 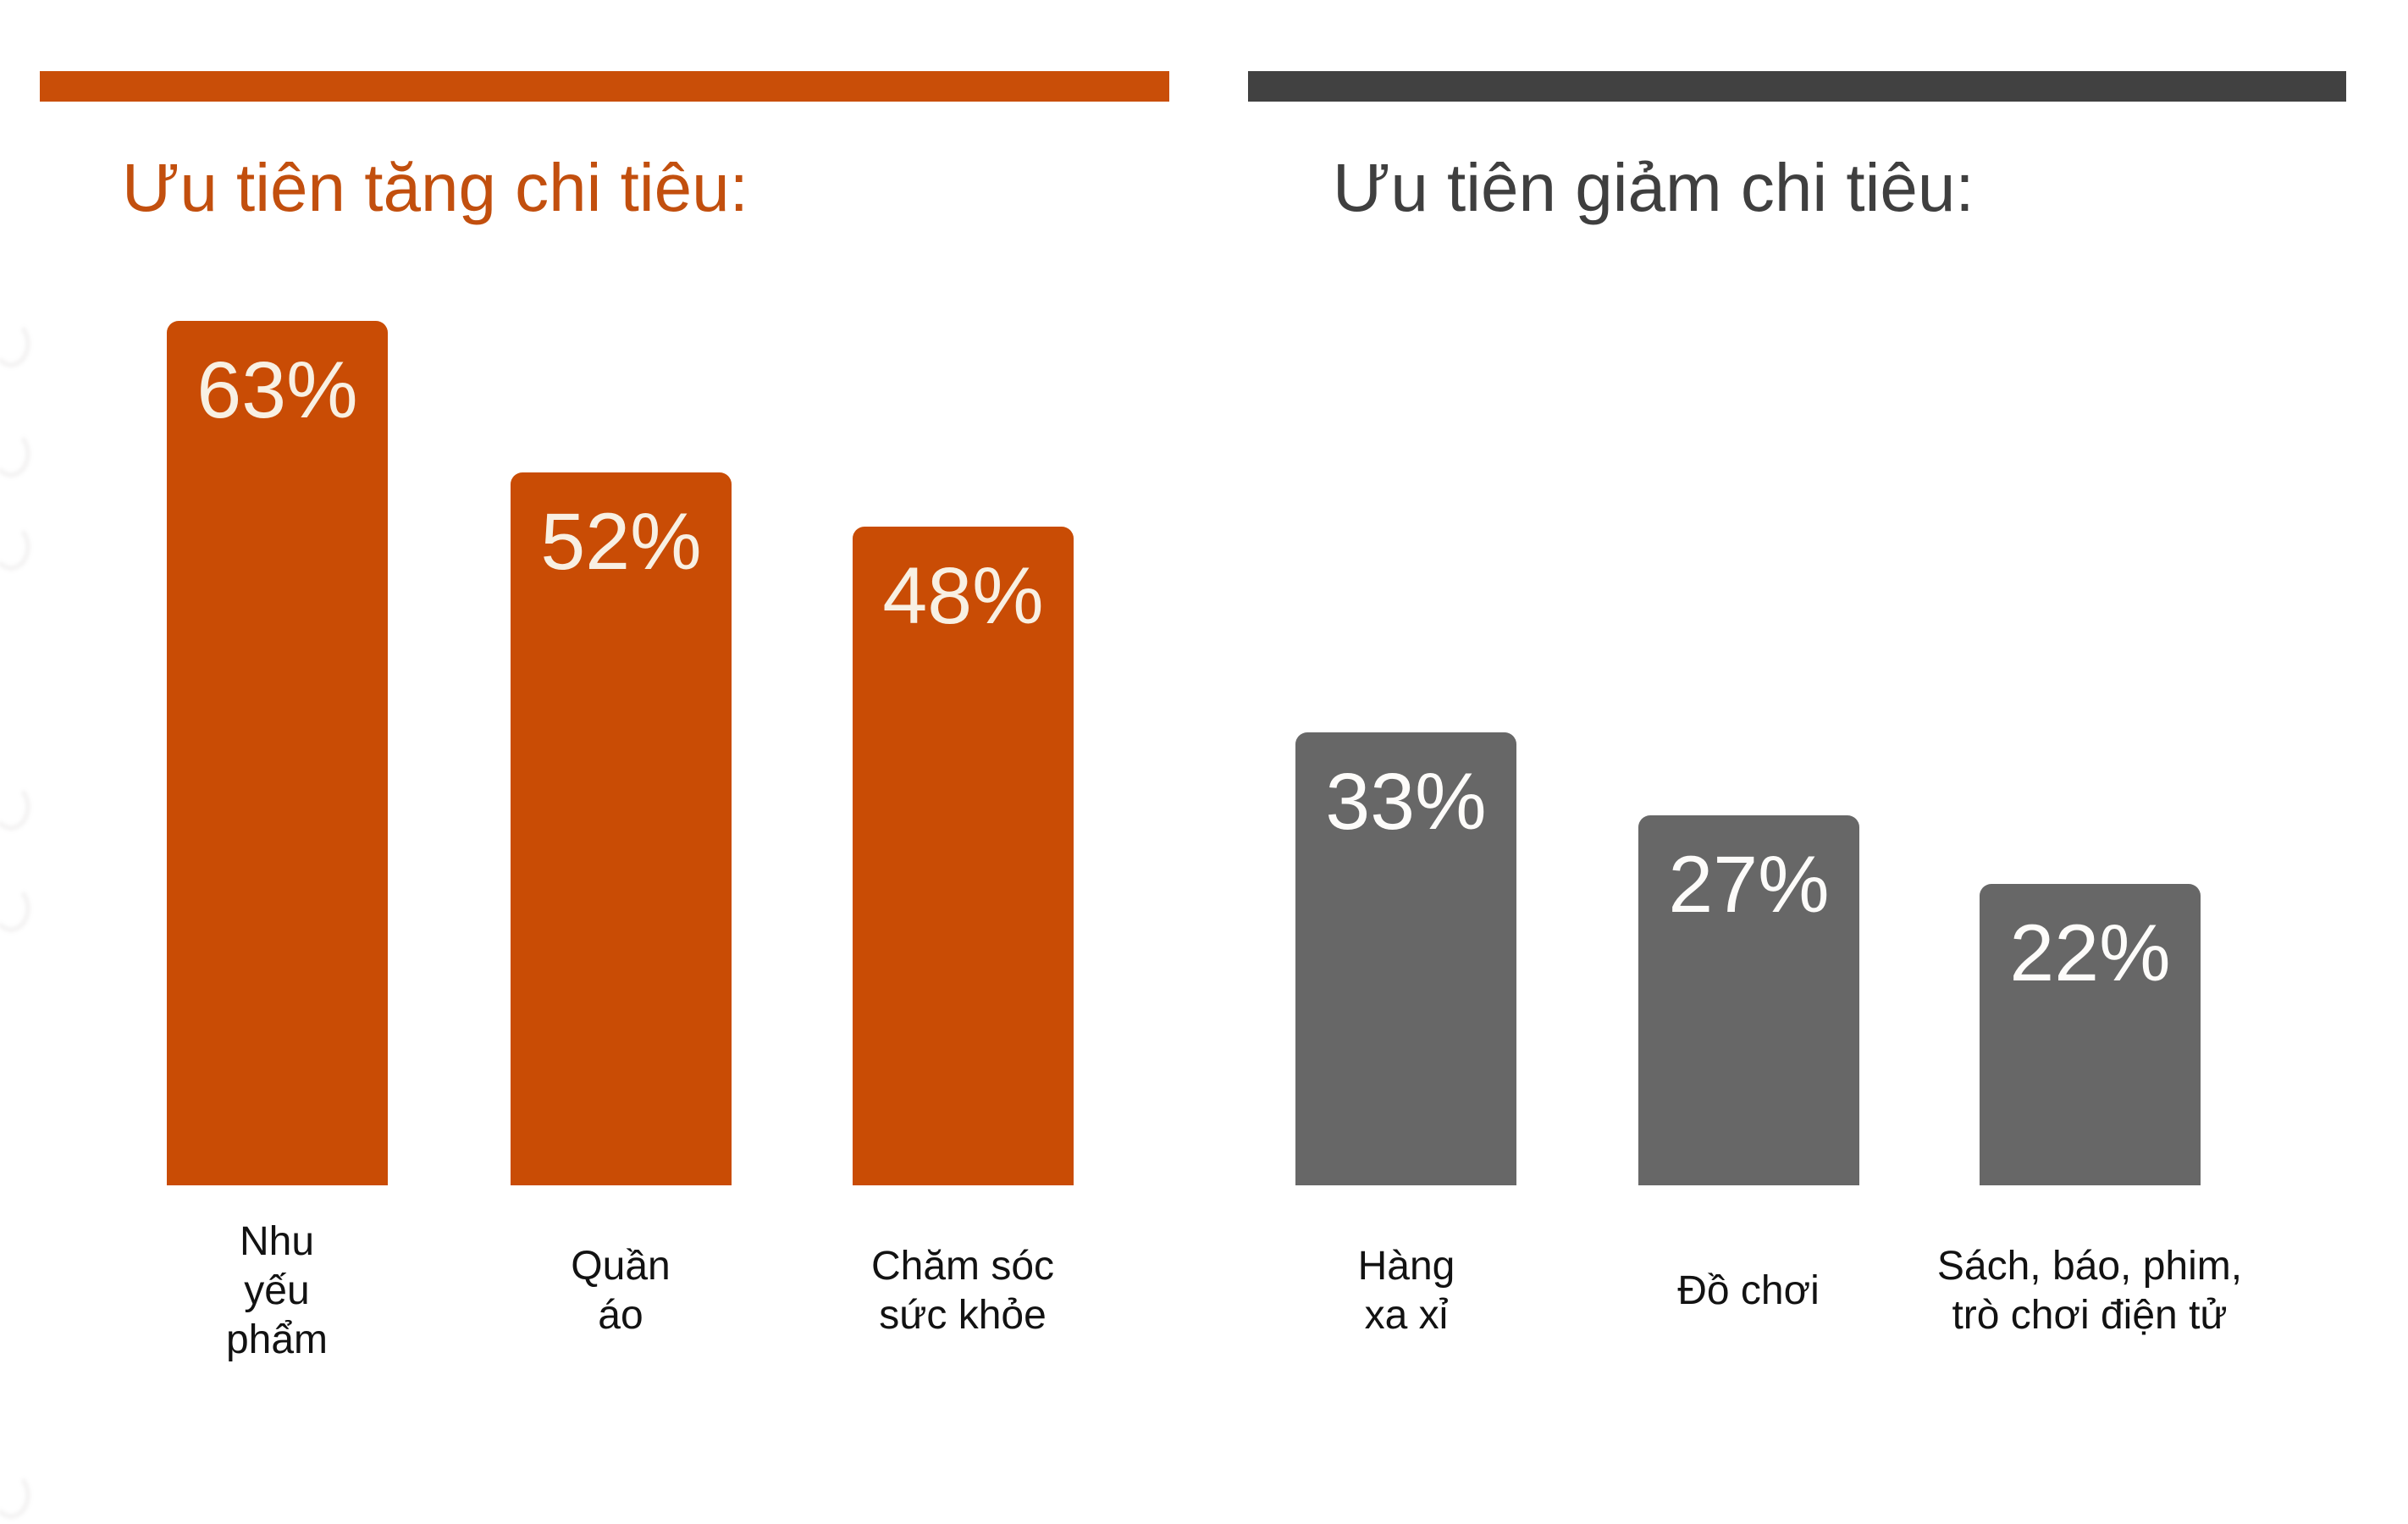 I want to click on bar-value-label: 52%, so click(x=621, y=542).